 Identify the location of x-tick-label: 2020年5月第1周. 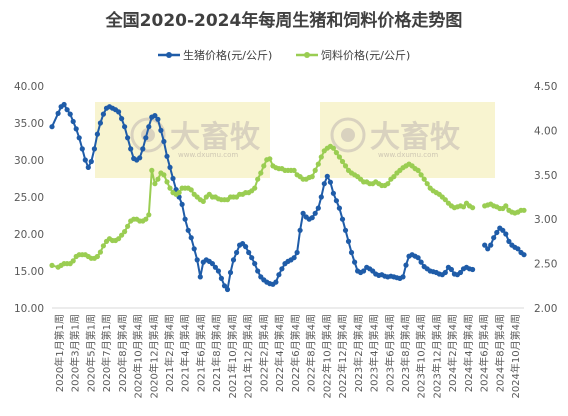
(90, 353).